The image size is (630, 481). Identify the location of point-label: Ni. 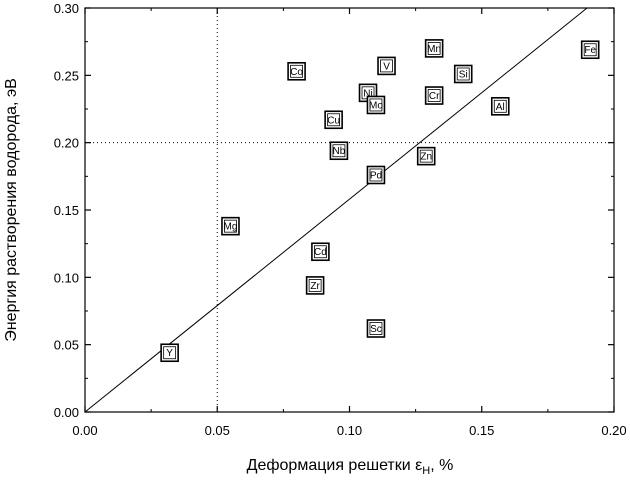
(367, 93).